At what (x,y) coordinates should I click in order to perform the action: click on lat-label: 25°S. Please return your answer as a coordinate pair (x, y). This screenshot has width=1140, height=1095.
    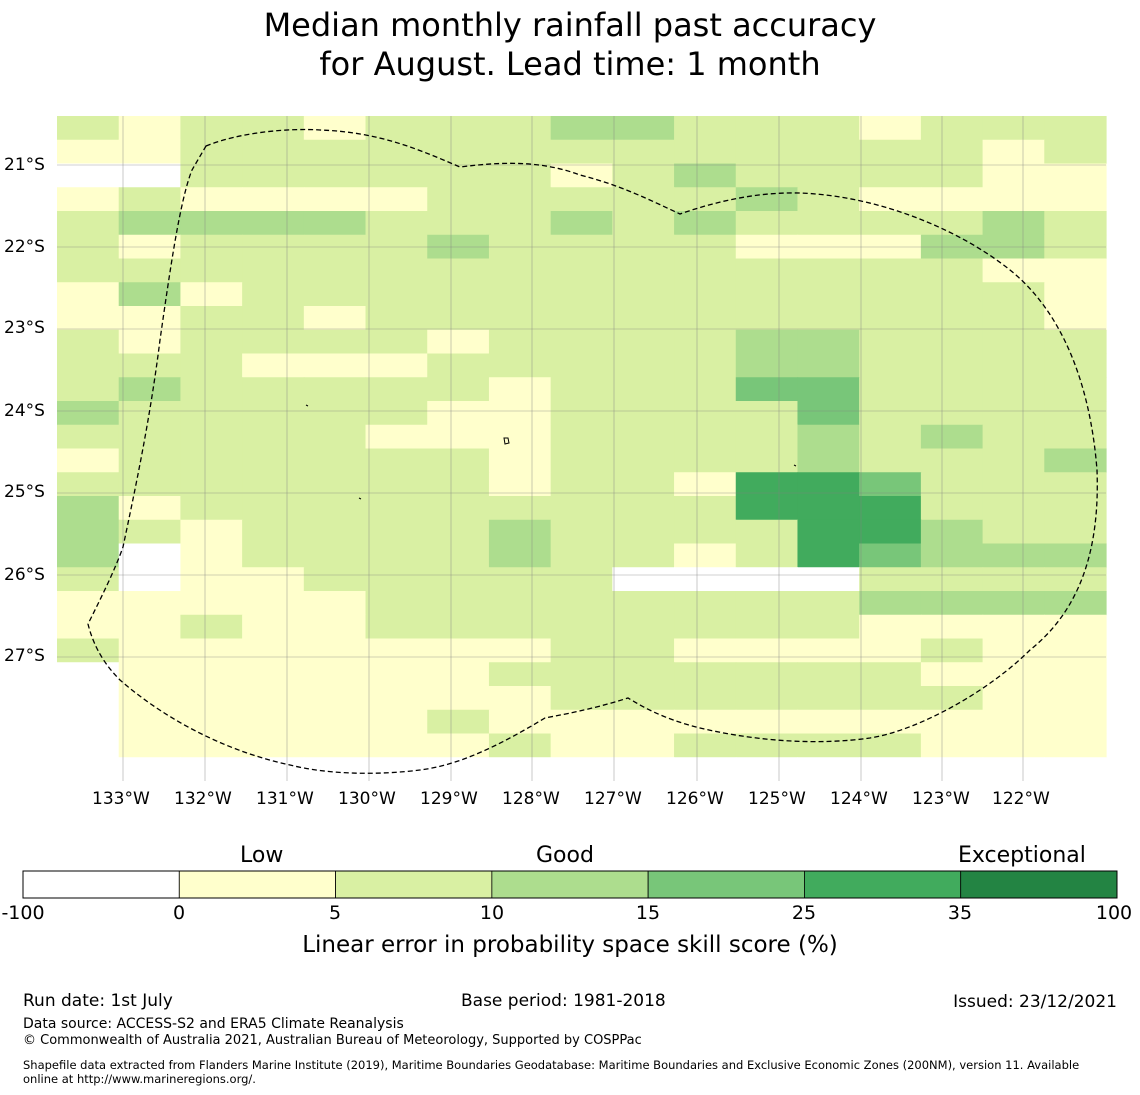
    Looking at the image, I should click on (24, 492).